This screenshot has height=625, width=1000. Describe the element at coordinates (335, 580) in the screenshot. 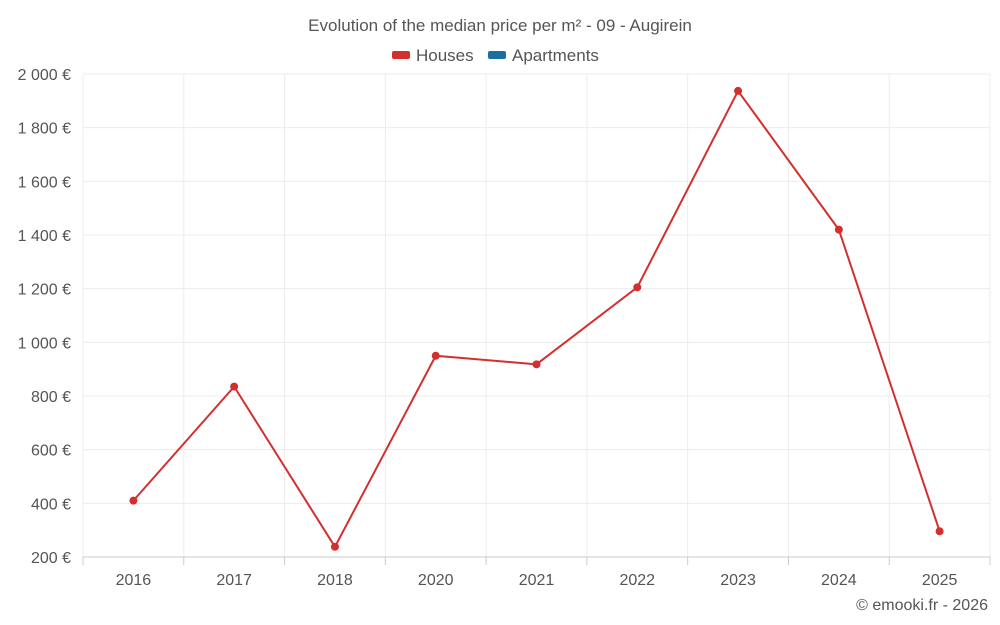

I see `x-tick-label: 2018` at that location.